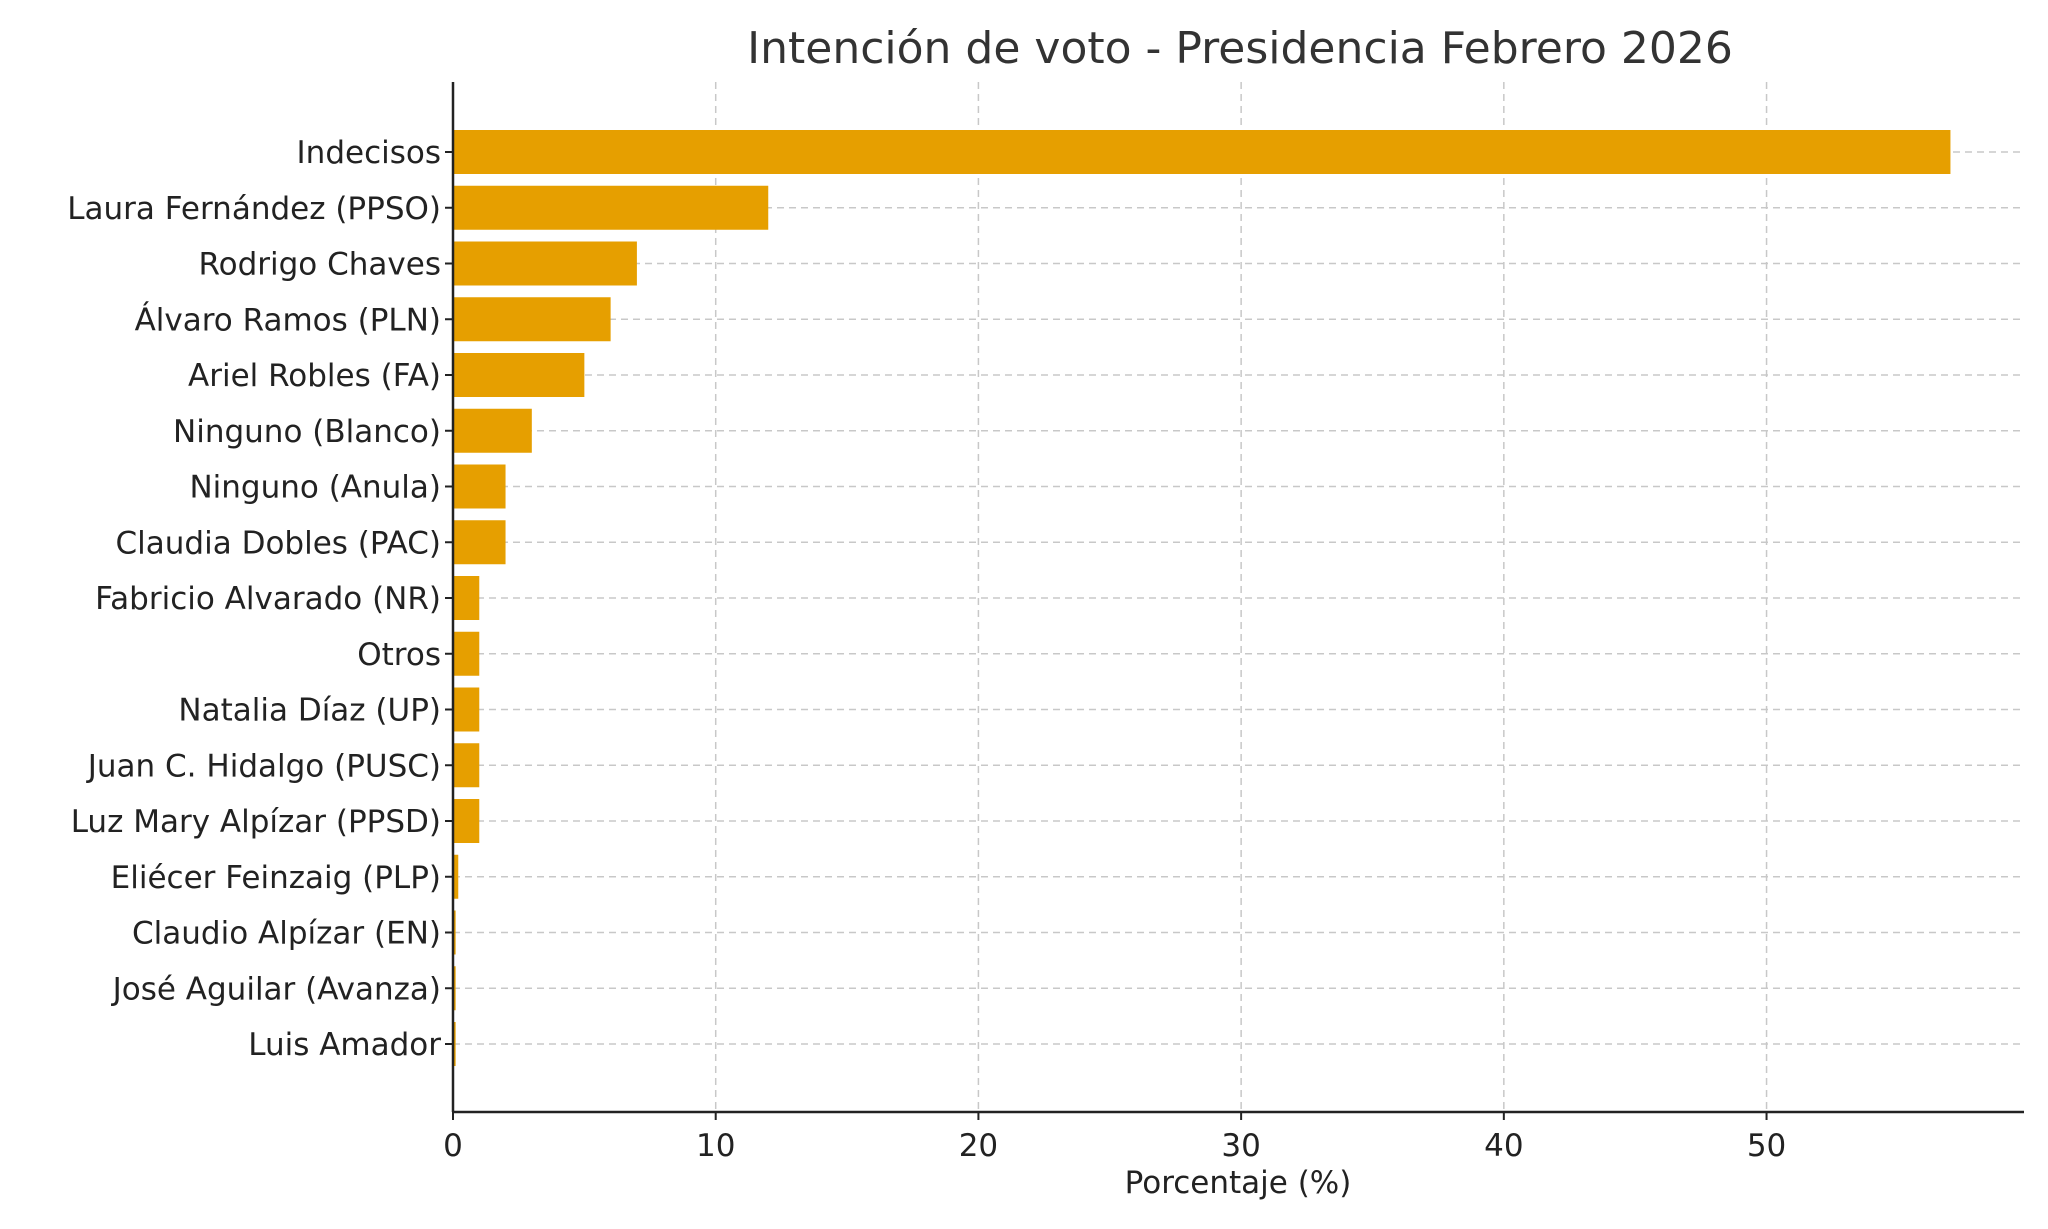  I want to click on category-label: Ariel Robles (FA), so click(314, 376).